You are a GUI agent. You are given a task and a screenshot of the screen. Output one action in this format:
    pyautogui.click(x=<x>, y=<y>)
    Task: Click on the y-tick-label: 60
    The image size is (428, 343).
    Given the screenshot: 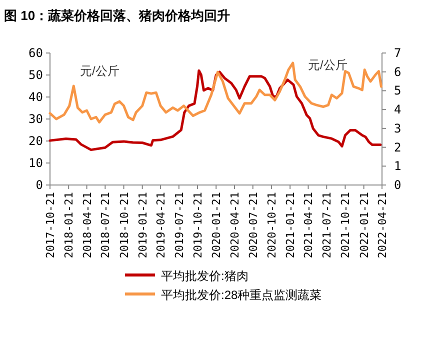 What is the action you would take?
    pyautogui.click(x=35, y=53)
    